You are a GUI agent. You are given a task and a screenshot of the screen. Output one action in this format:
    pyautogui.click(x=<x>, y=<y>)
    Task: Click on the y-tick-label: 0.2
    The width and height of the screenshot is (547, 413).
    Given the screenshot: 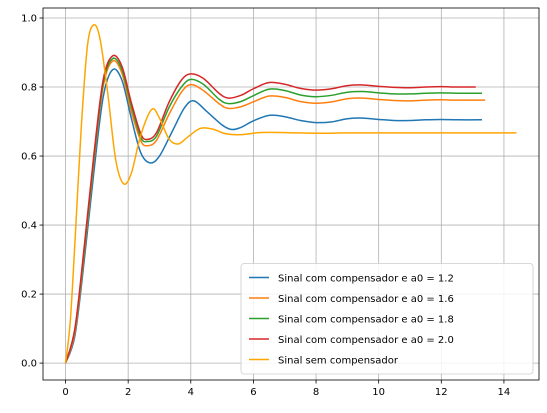 What is the action you would take?
    pyautogui.click(x=29, y=295)
    